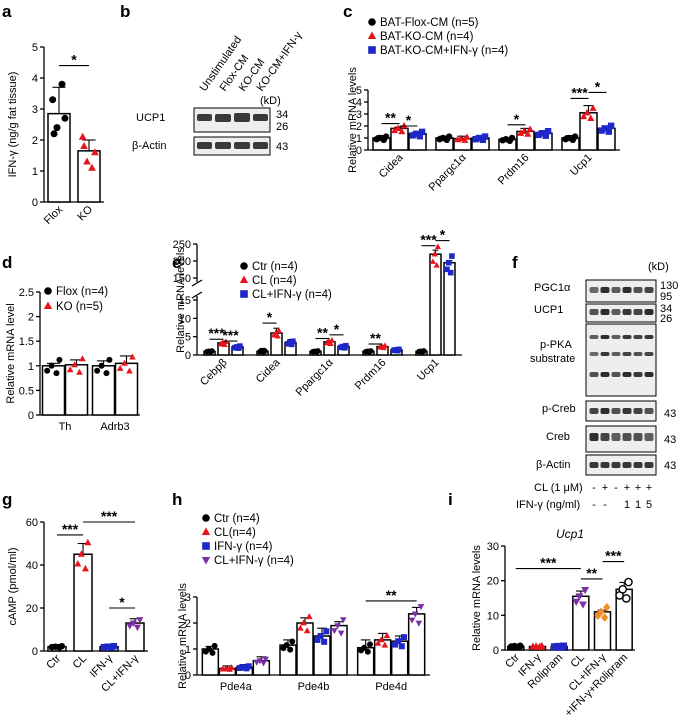  Describe the element at coordinates (177, 499) in the screenshot. I see `panel-label-h: h` at that location.